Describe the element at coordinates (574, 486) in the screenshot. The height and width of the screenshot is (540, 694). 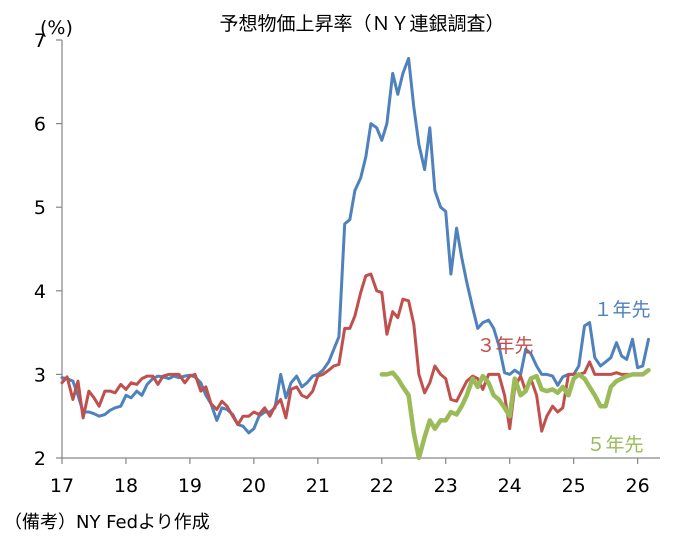
I see `x-tick-label: 25` at that location.